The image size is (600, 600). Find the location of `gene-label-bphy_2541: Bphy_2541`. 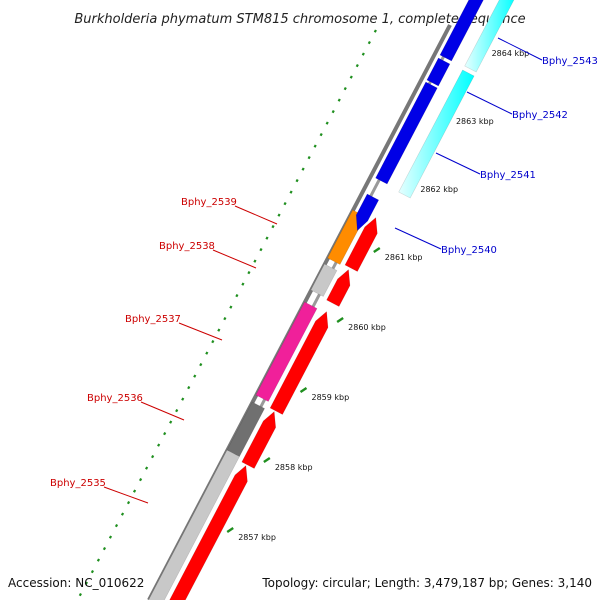

gene-label-bphy_2541: Bphy_2541 is located at coordinates (508, 175).